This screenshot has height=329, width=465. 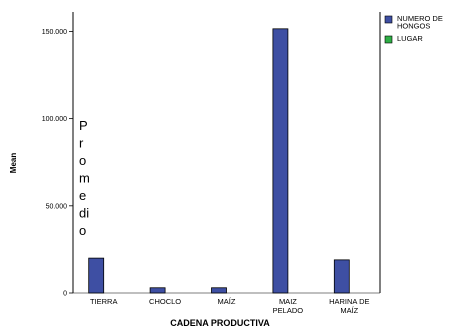 What do you see at coordinates (57, 163) in the screenshot?
I see `y-axis-ticks: 0 50.000 100.000 150.000` at bounding box center [57, 163].